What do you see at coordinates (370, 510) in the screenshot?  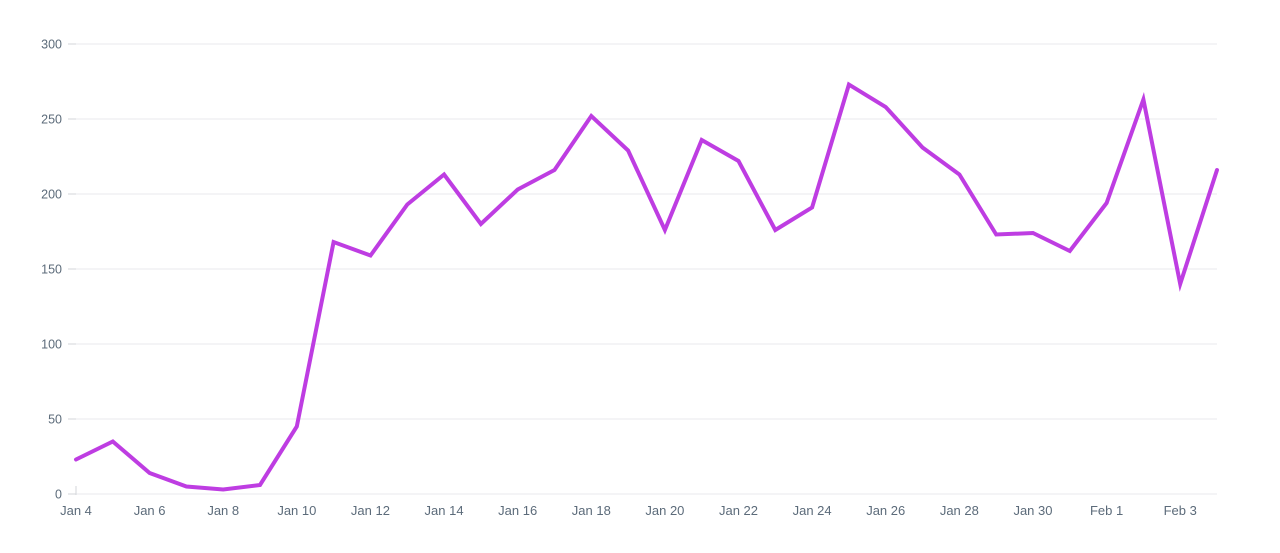 I see `x-axis-label: Jan 12` at bounding box center [370, 510].